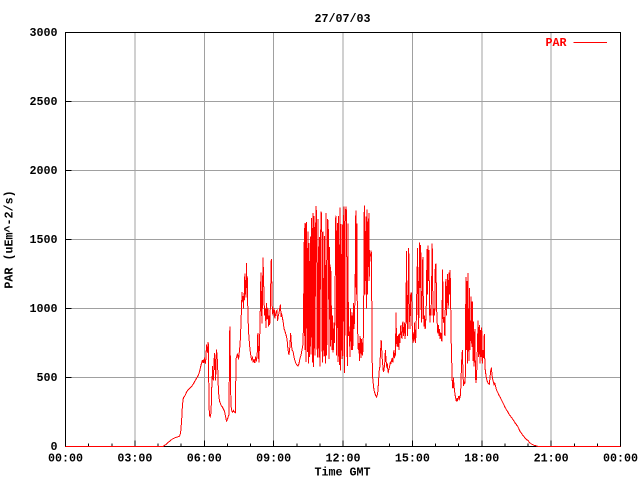 This screenshot has height=480, width=640. What do you see at coordinates (134, 459) in the screenshot?
I see `svg-text: 03:00` at bounding box center [134, 459].